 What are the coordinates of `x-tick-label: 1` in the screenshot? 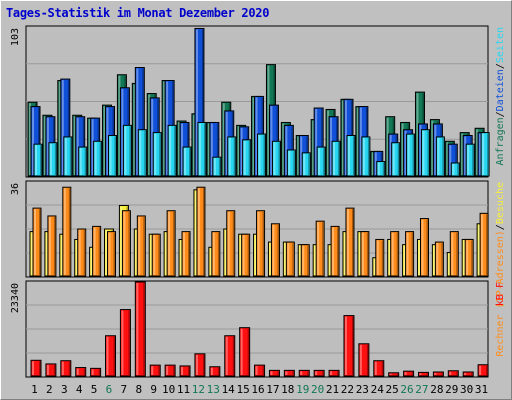 It's located at (34, 389).